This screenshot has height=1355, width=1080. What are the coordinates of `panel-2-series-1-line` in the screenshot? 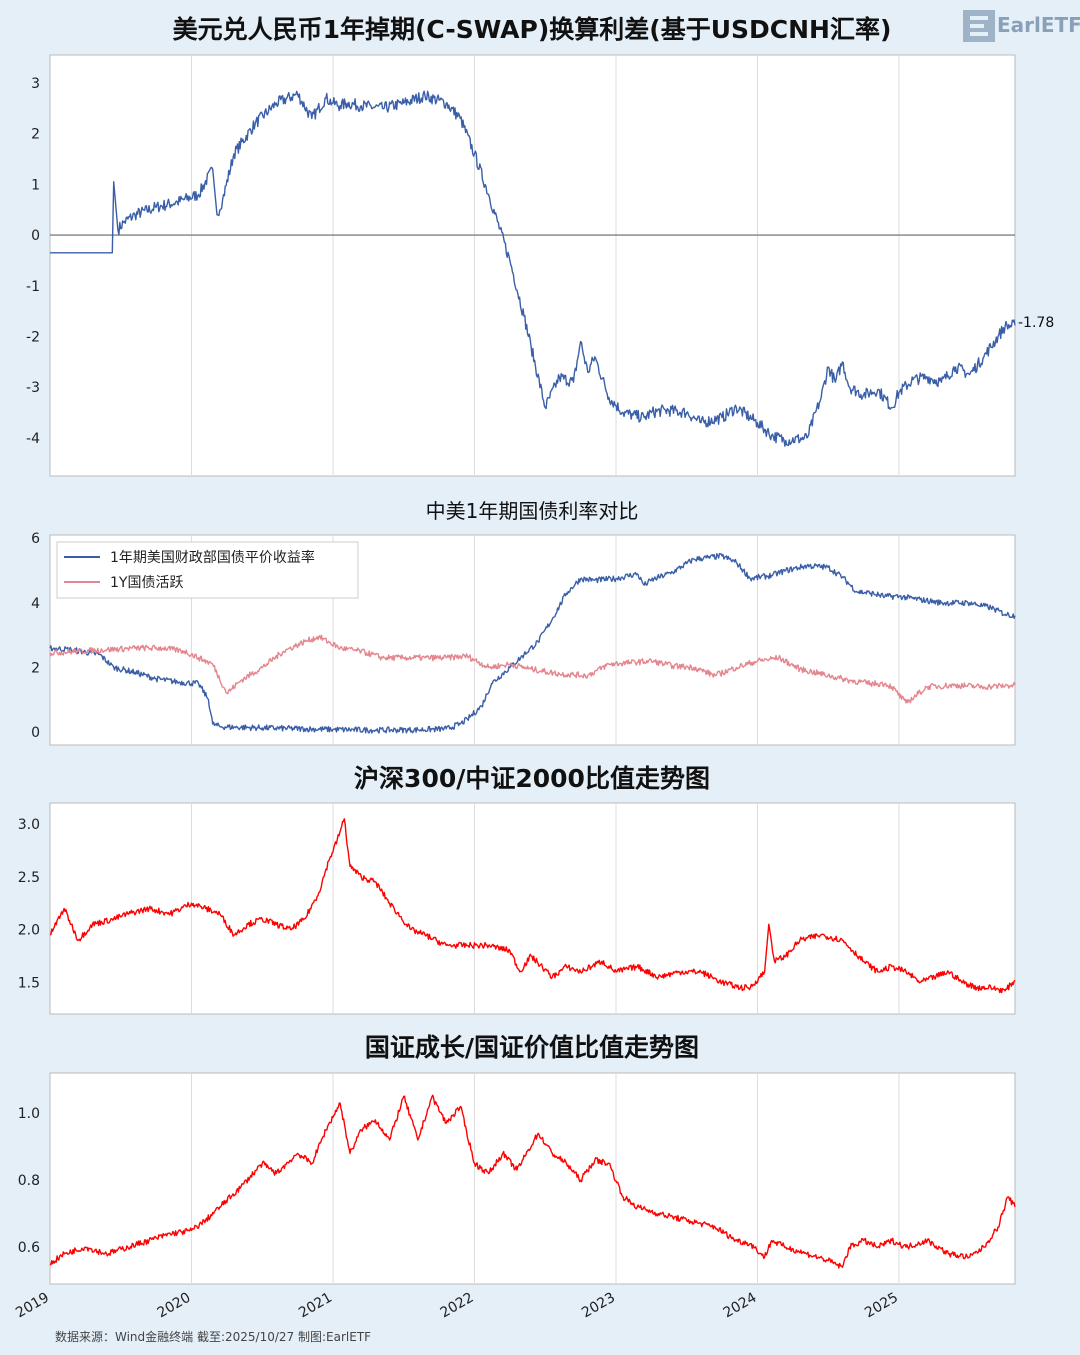 It's located at (532, 643).